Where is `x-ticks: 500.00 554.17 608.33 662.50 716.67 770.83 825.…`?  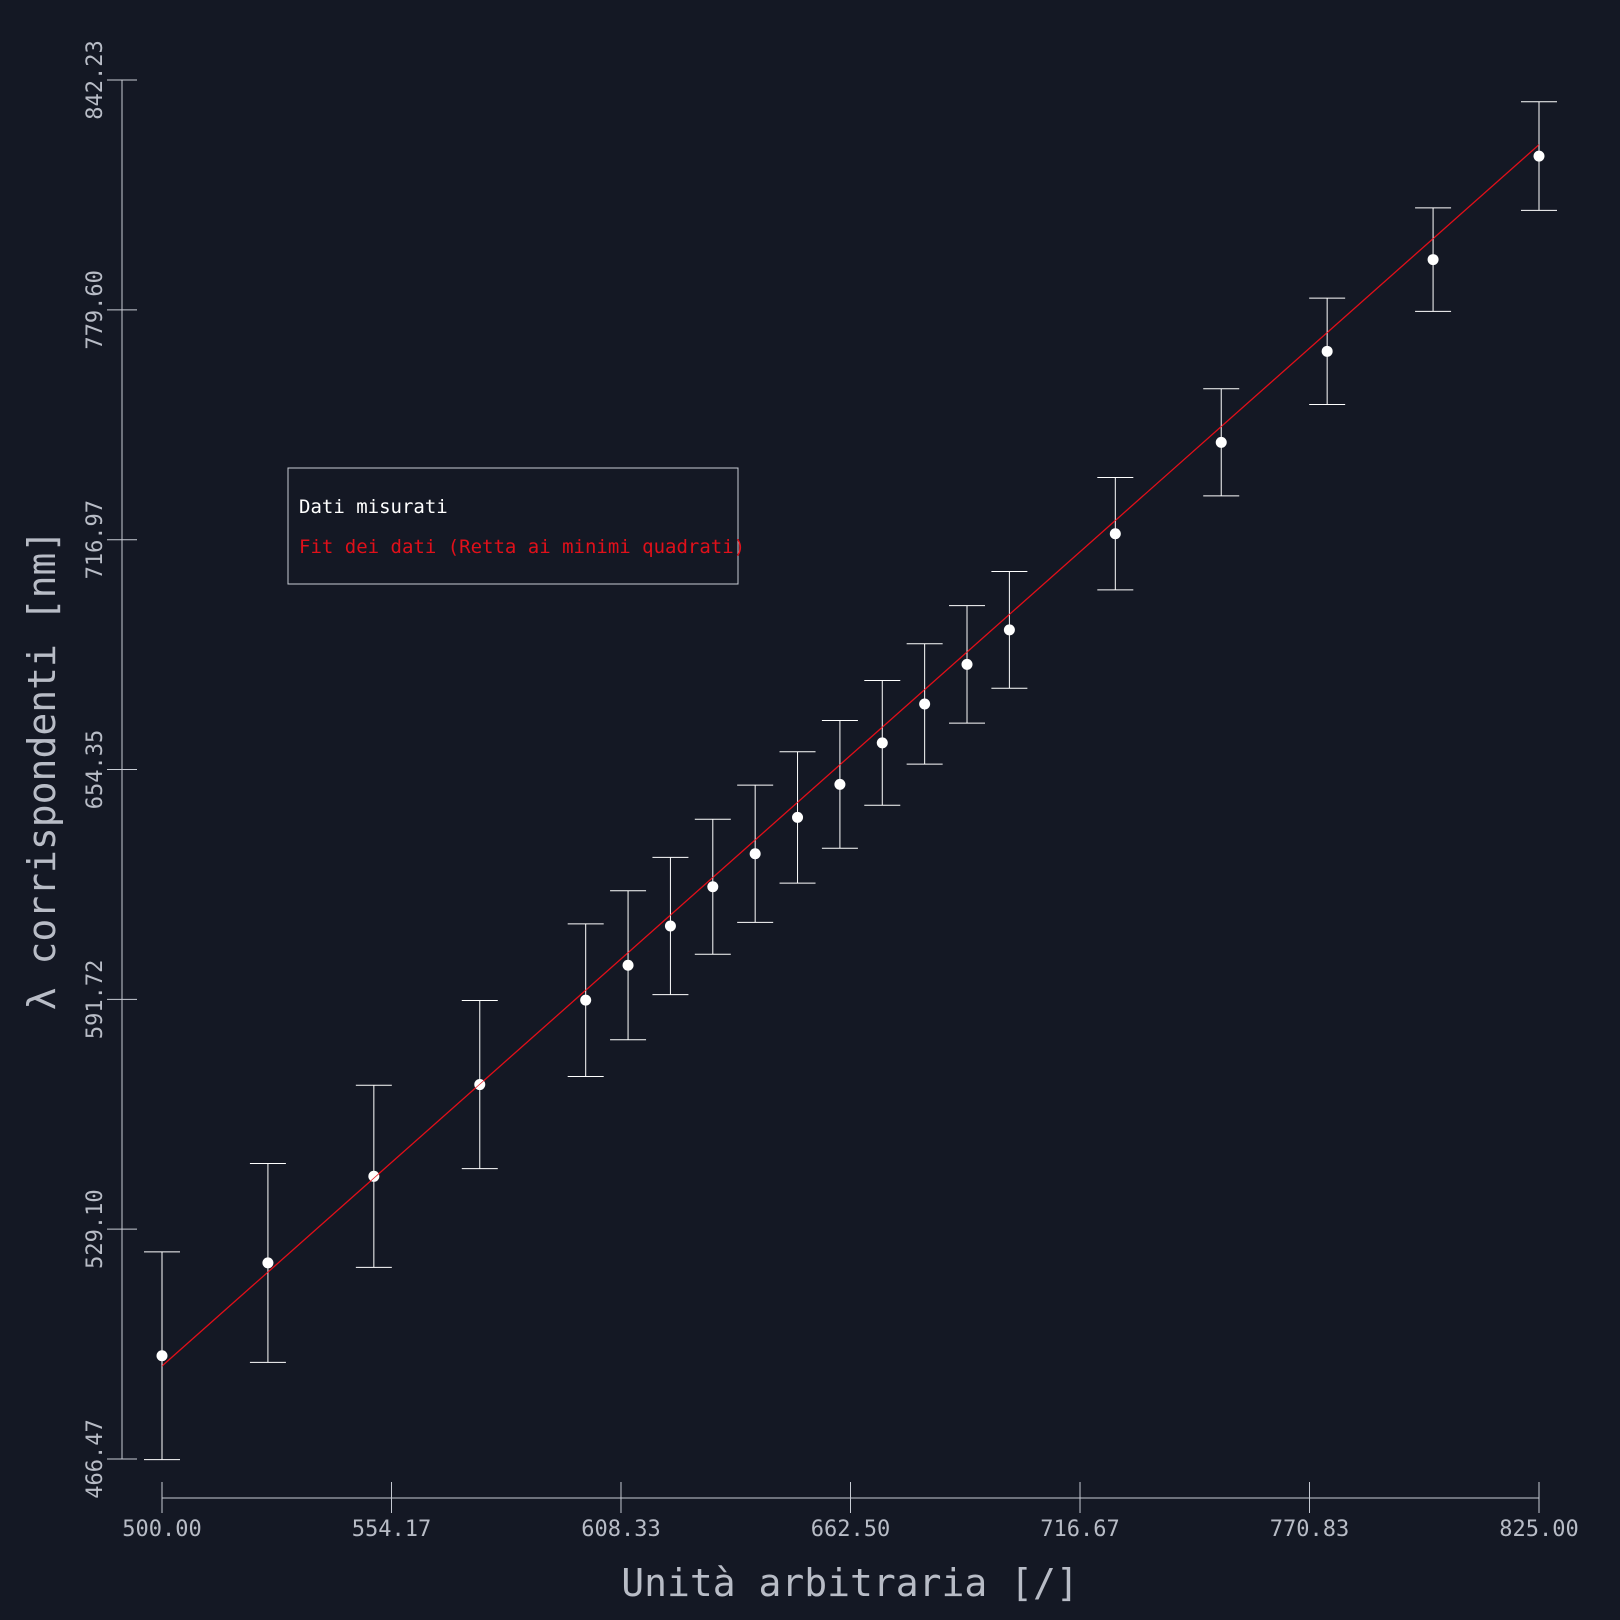 x-ticks: 500.00 554.17 608.33 662.50 716.67 770.83 825.… is located at coordinates (850, 1512).